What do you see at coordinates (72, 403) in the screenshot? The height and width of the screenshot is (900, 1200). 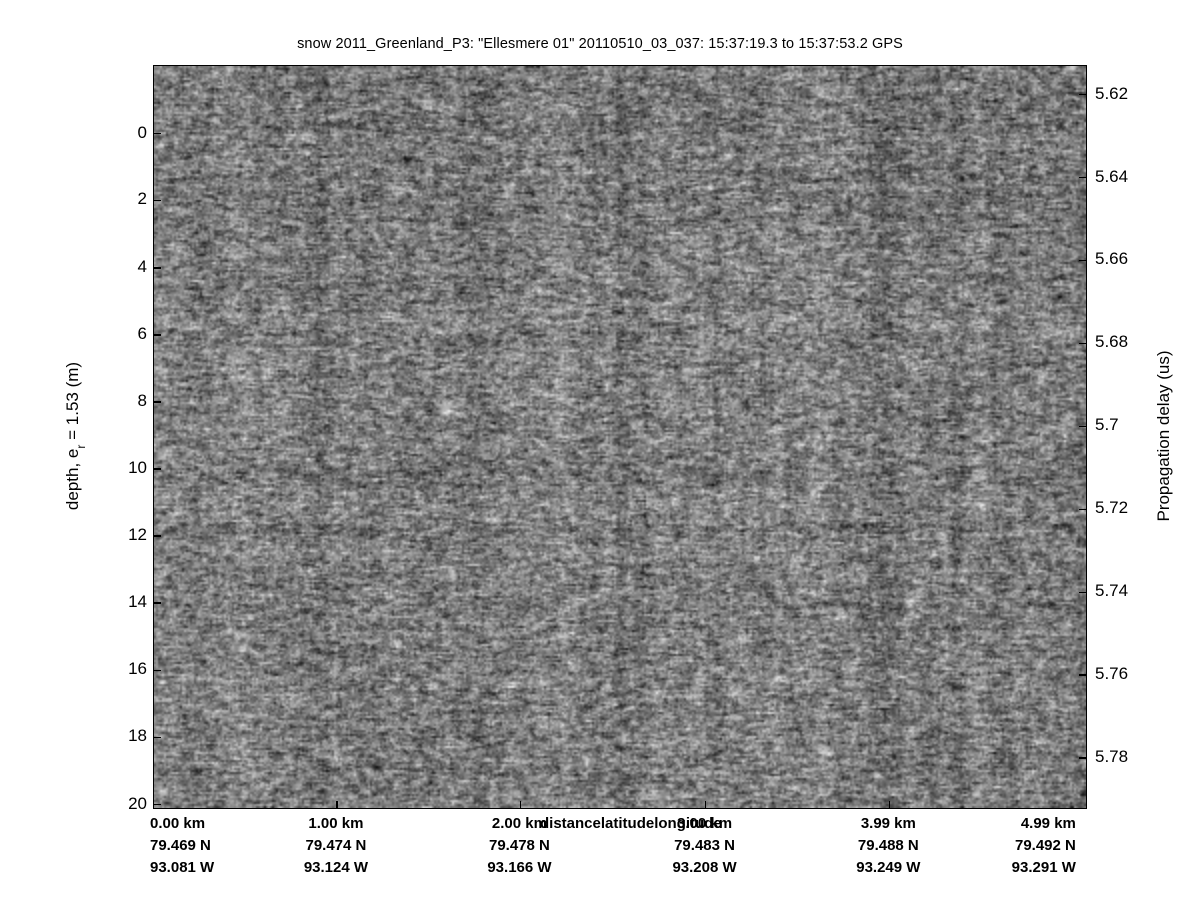 I see `depth-axis-title-tail: = 1.53 (m)` at bounding box center [72, 403].